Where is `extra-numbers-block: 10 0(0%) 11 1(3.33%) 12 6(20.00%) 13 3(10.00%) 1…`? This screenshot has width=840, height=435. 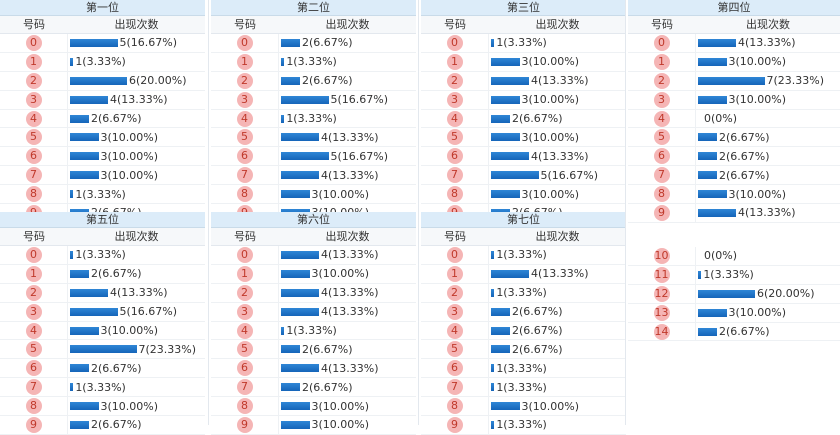
extra-numbers-block: 10 0(0%) 11 1(3.33%) 12 6(20.00%) 13 3(10.00%) 1… is located at coordinates (734, 294).